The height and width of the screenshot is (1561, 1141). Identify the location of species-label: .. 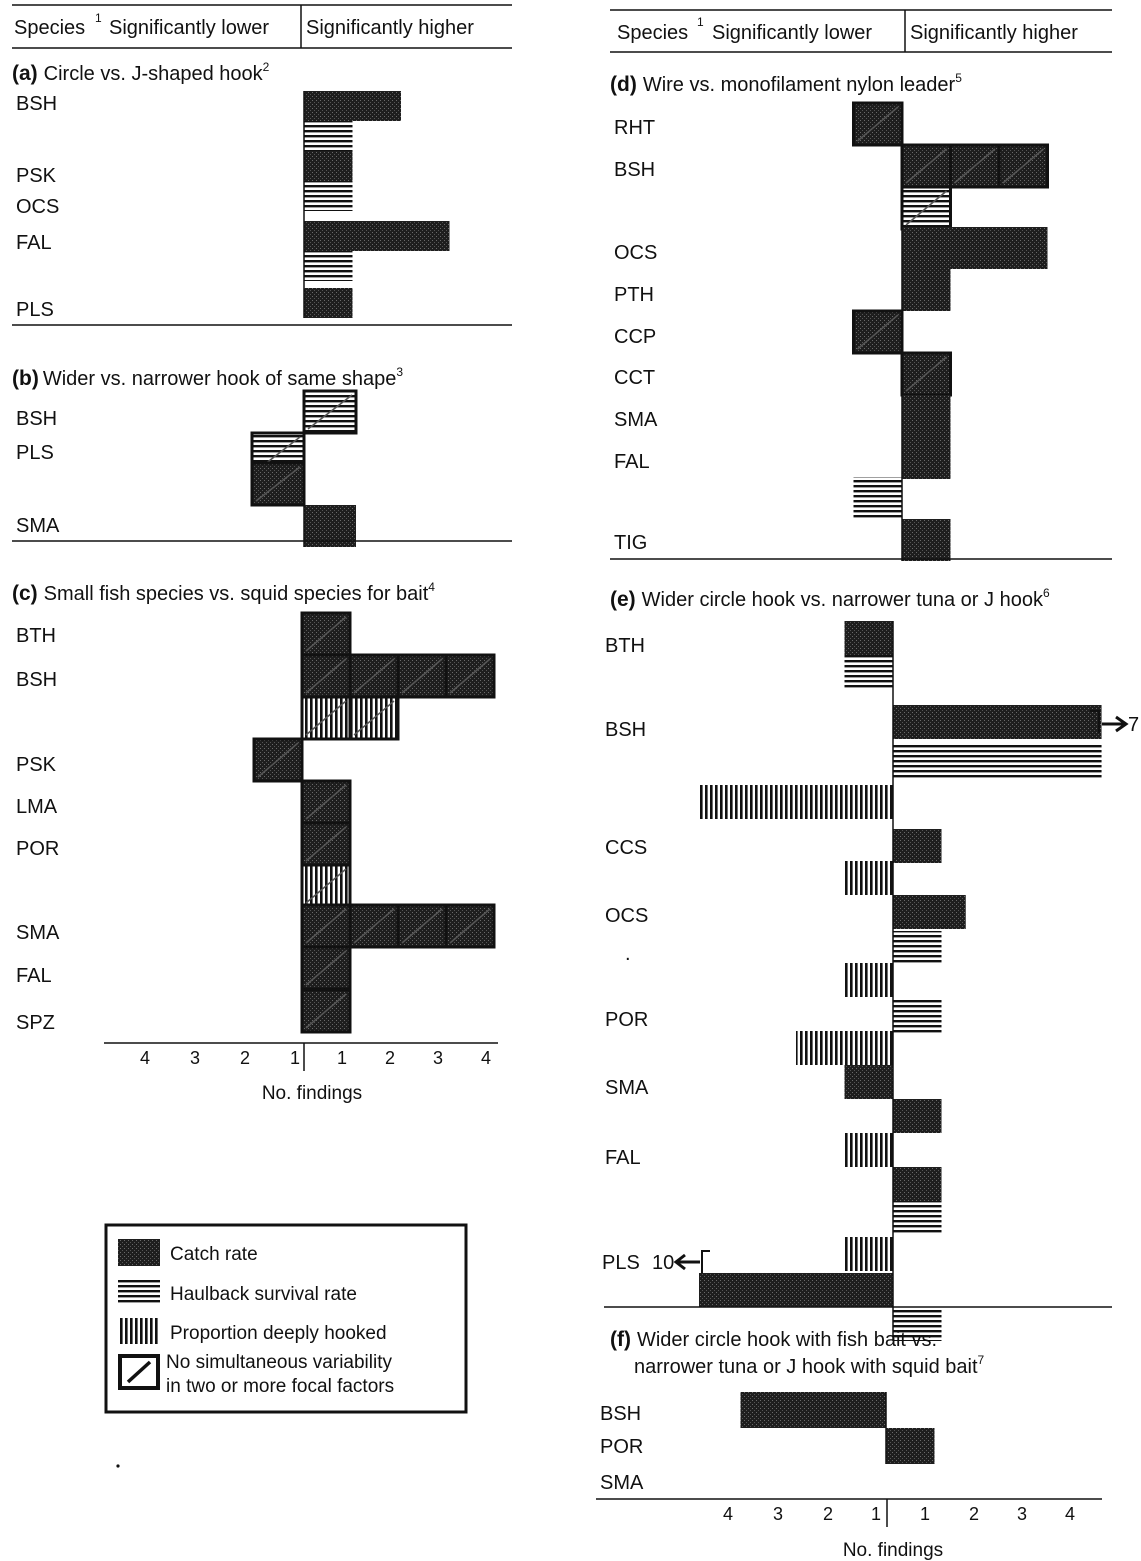
(628, 954).